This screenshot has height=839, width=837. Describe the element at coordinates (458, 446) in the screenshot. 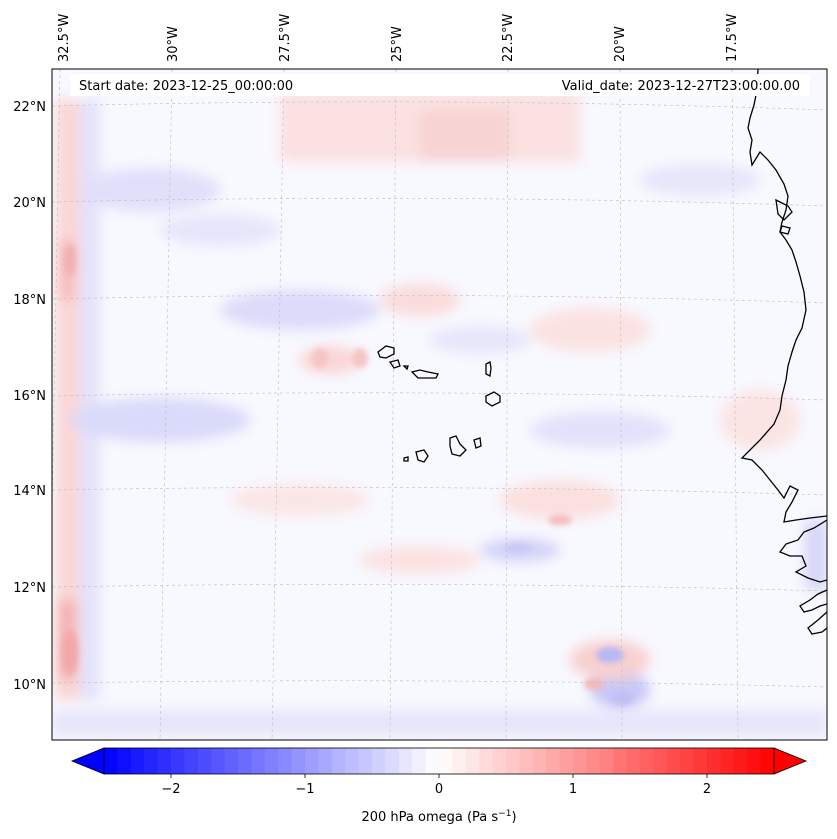

I see `island-santiago` at that location.